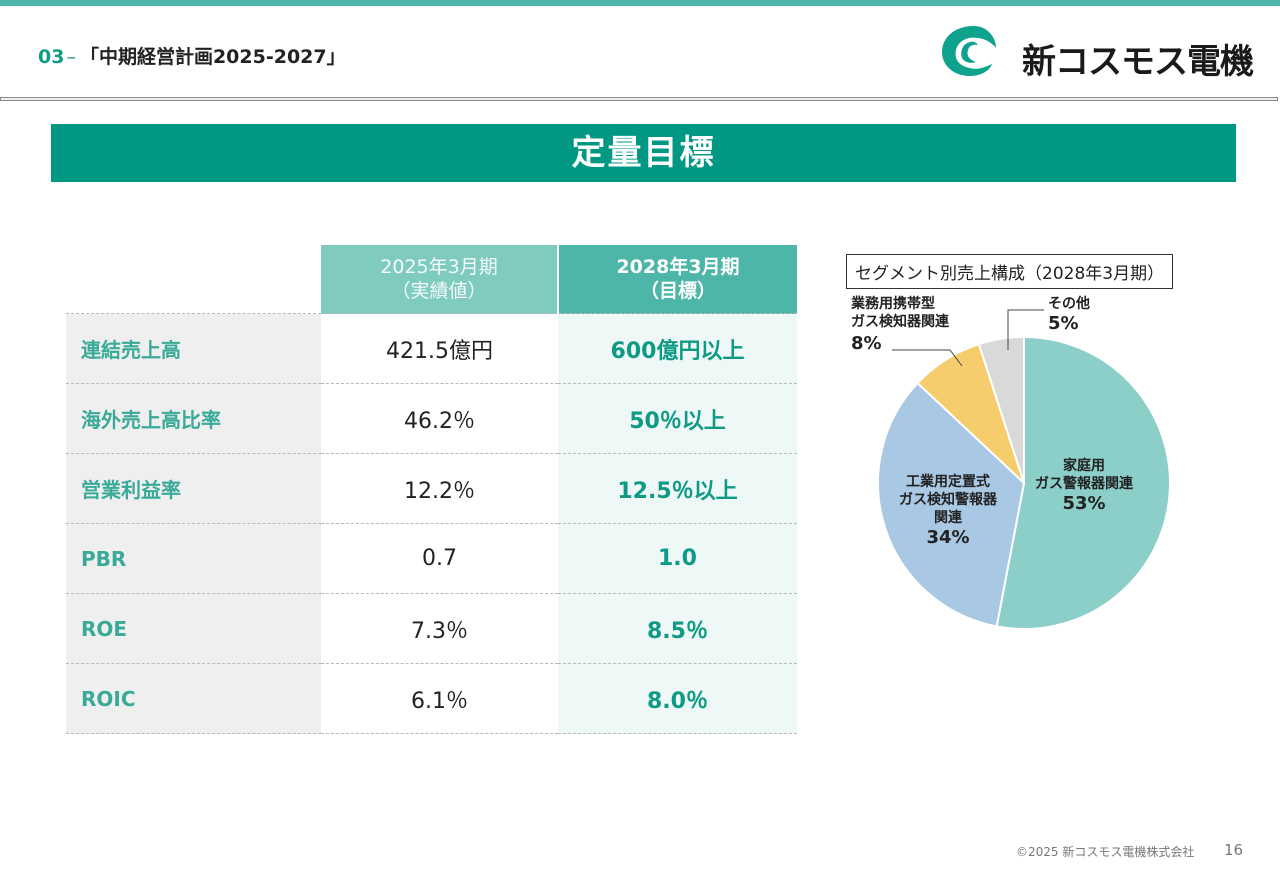 The image size is (1280, 886). I want to click on row-target: 600億円以上, so click(677, 348).